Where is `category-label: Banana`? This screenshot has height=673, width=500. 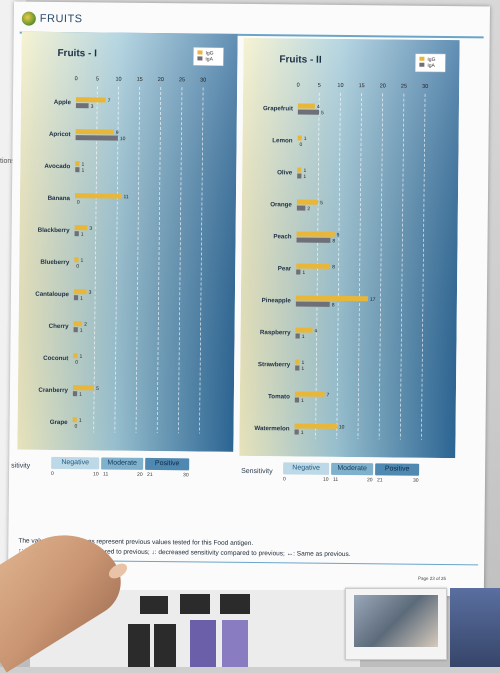
category-label: Banana is located at coordinates (59, 198).